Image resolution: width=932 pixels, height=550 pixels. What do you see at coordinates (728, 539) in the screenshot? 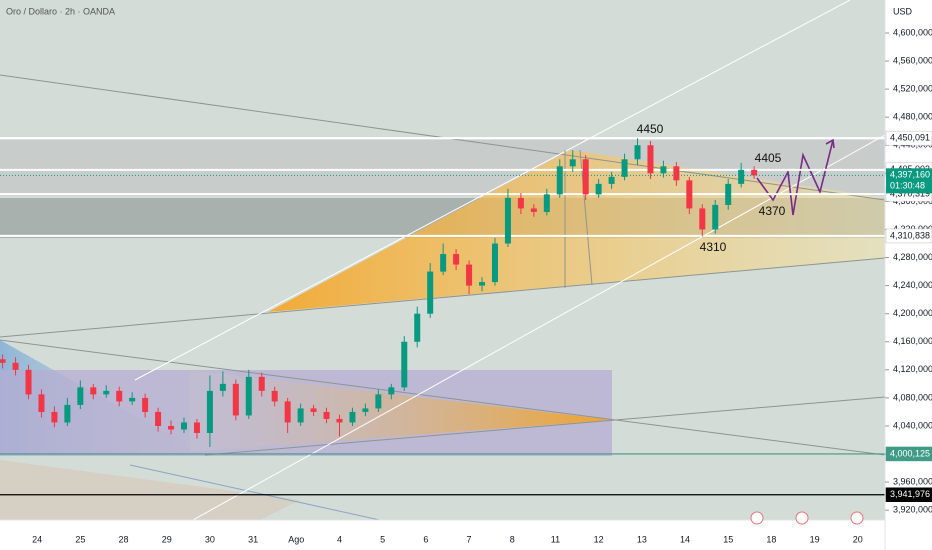
I see `x-tick-label: 15` at bounding box center [728, 539].